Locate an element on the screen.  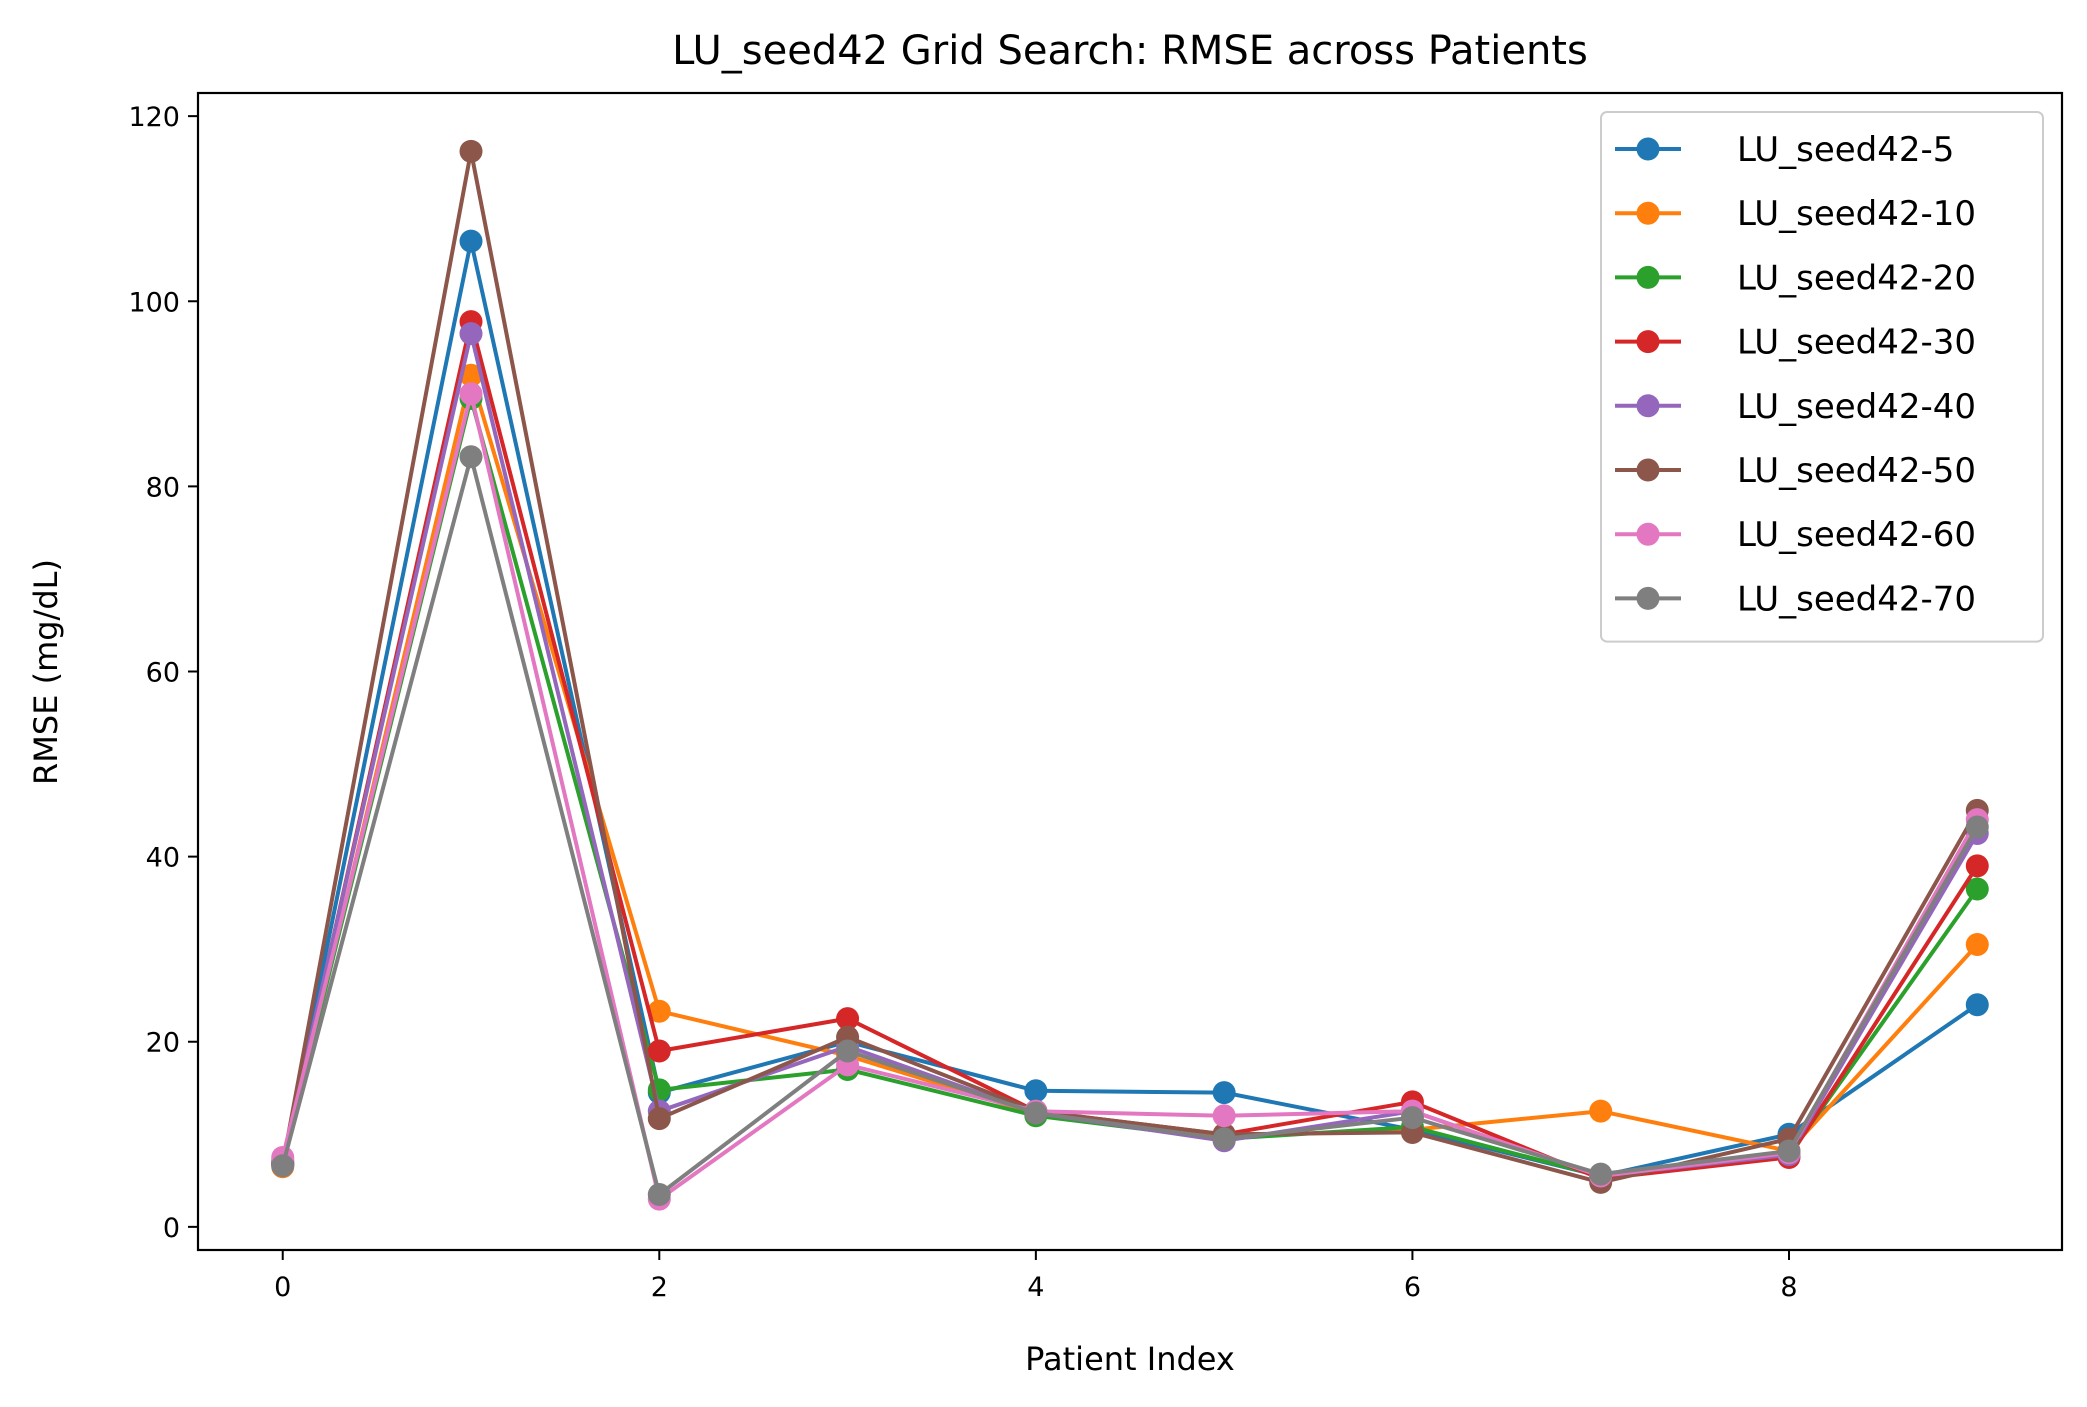
legend-item: LU_seed42-50 is located at coordinates (1795, 471).